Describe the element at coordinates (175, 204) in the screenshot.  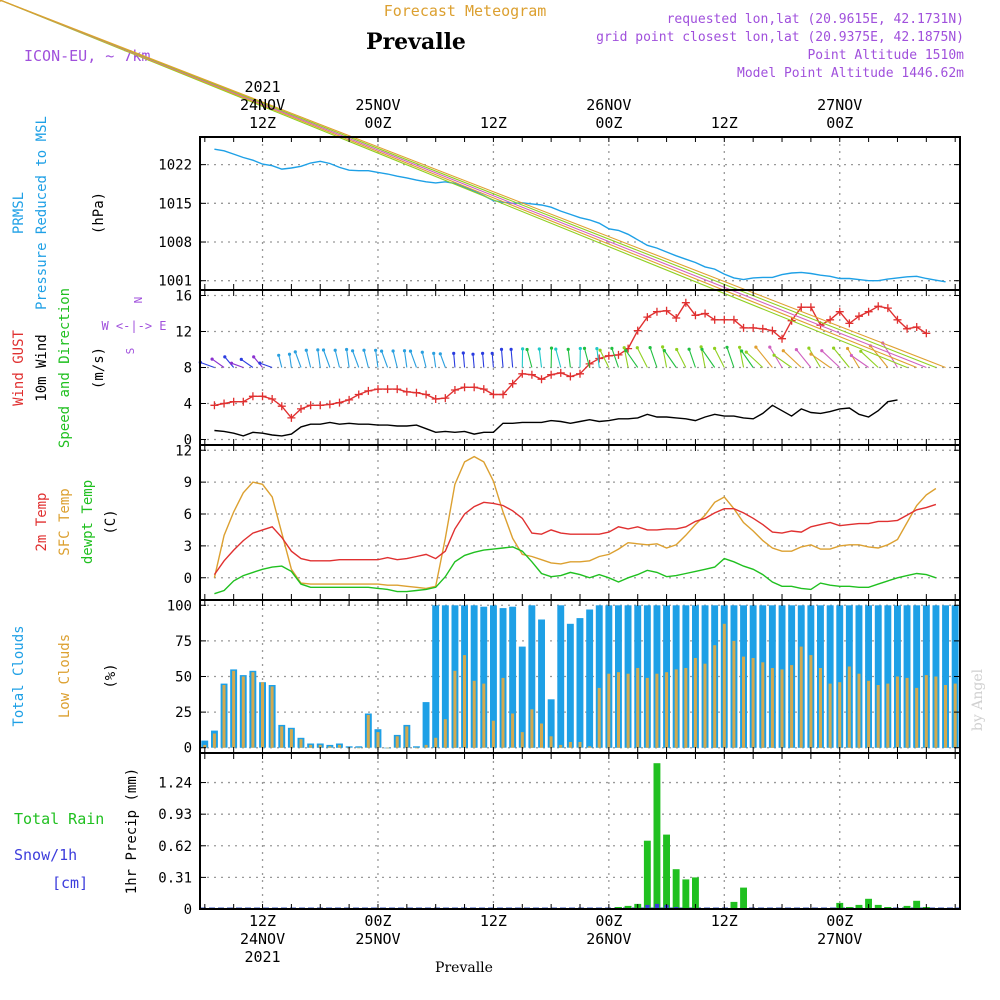
I see `y-tick-label: 1015` at that location.